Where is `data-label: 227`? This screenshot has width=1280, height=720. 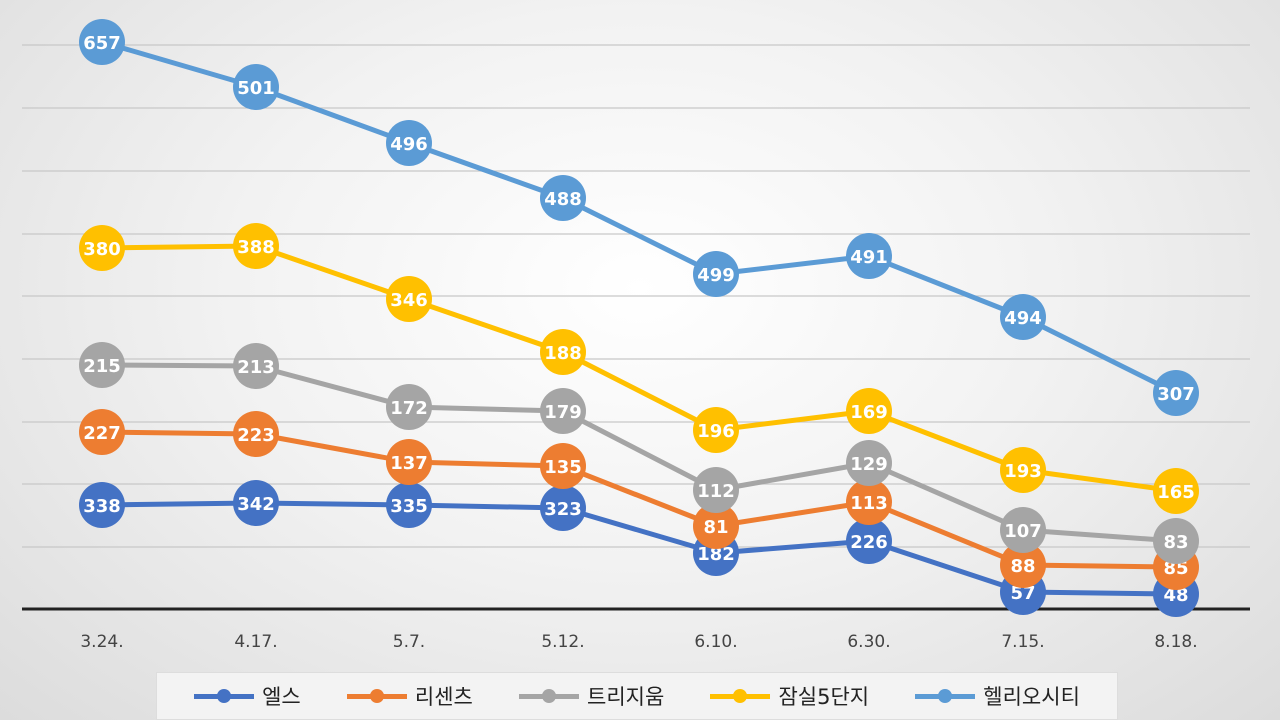
data-label: 227 is located at coordinates (102, 433).